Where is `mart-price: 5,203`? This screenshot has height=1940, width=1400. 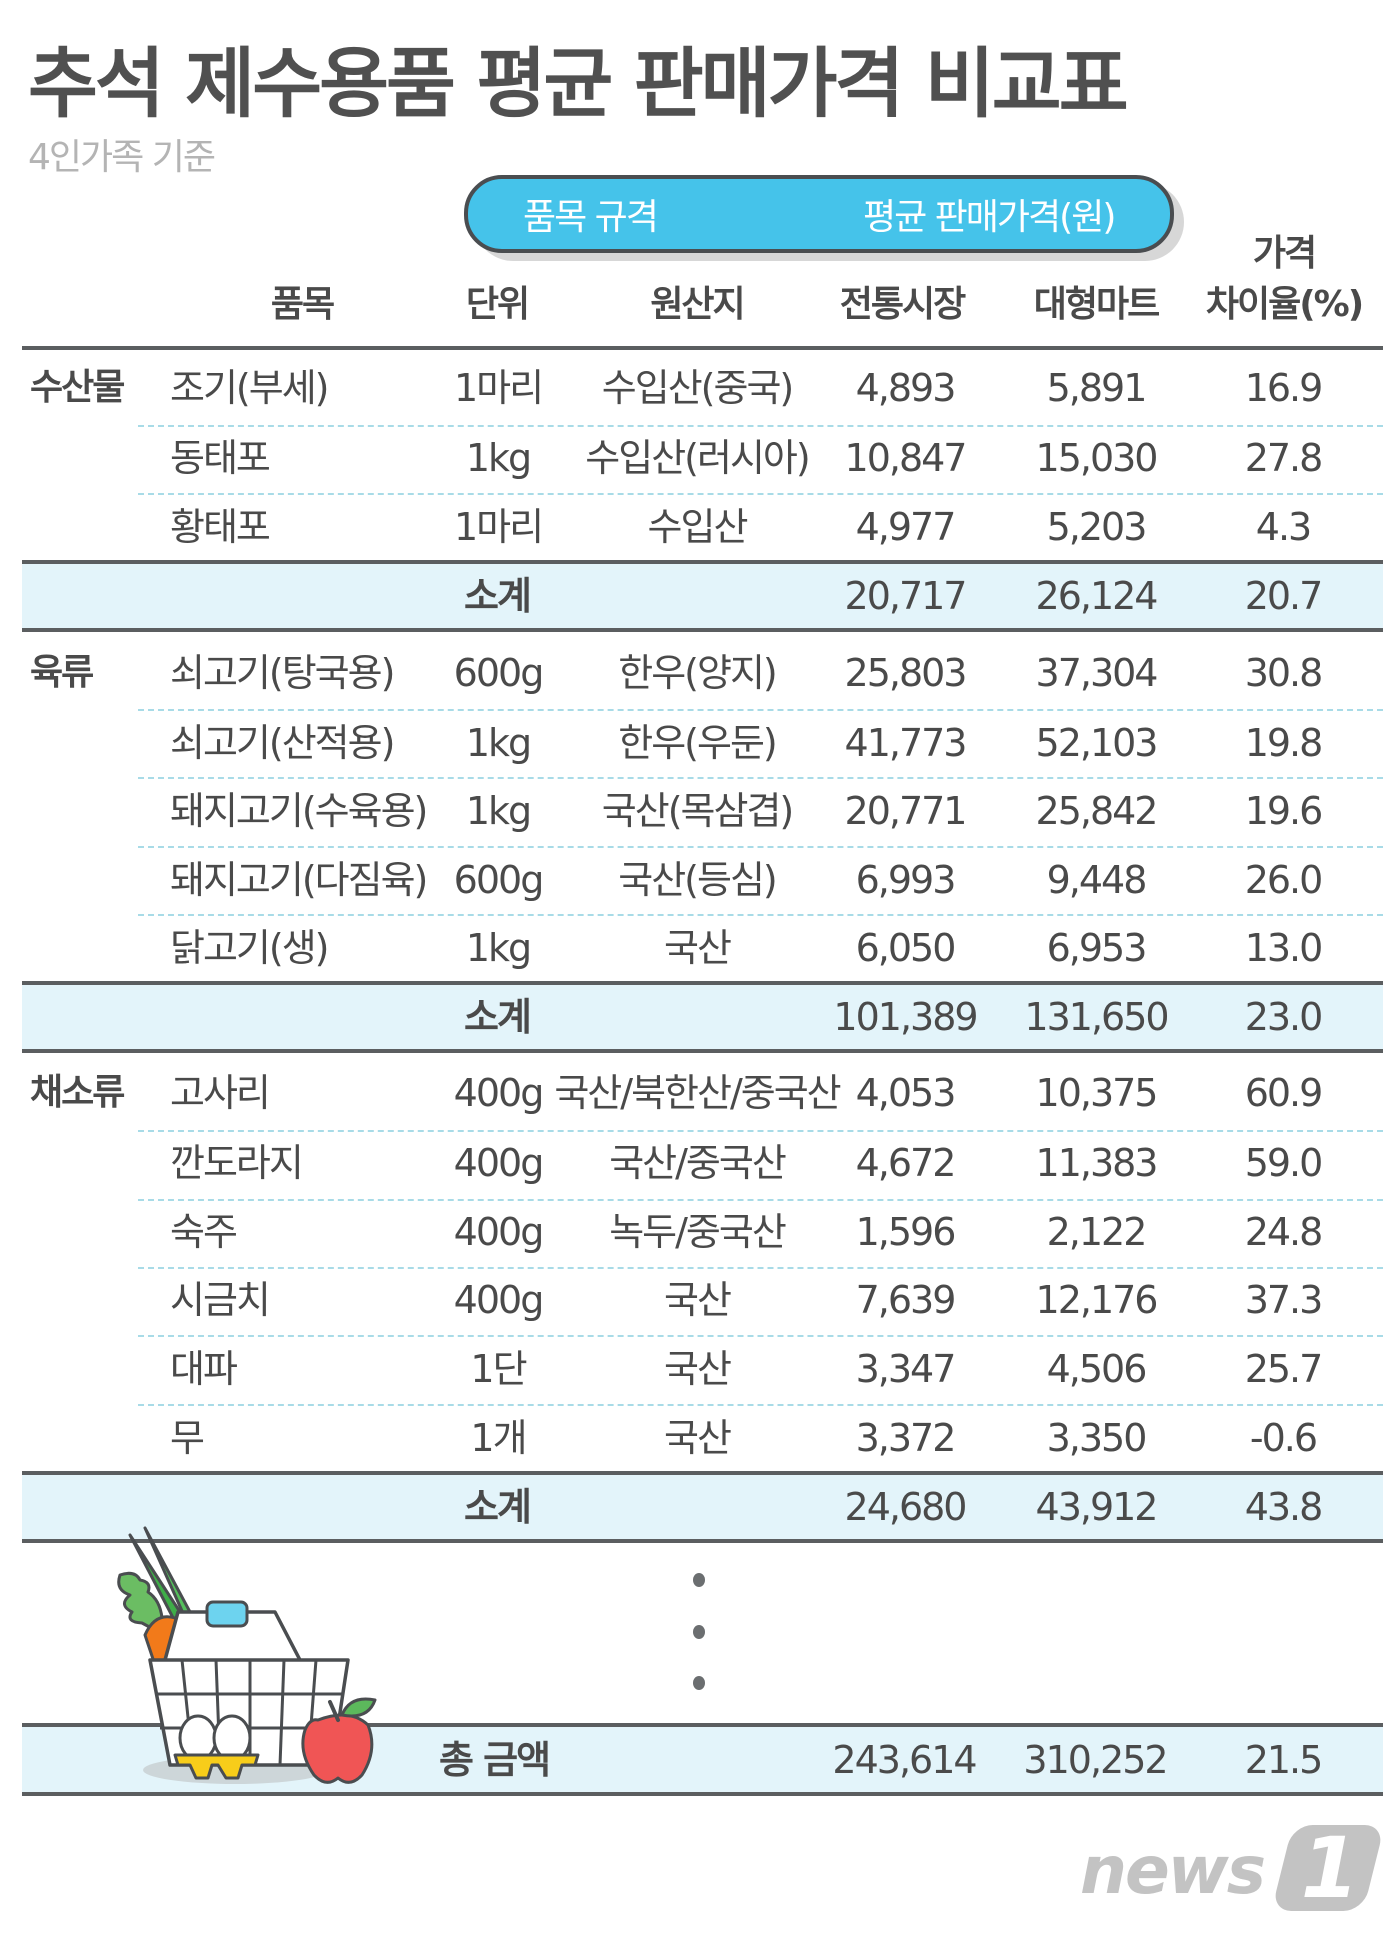 mart-price: 5,203 is located at coordinates (1097, 527).